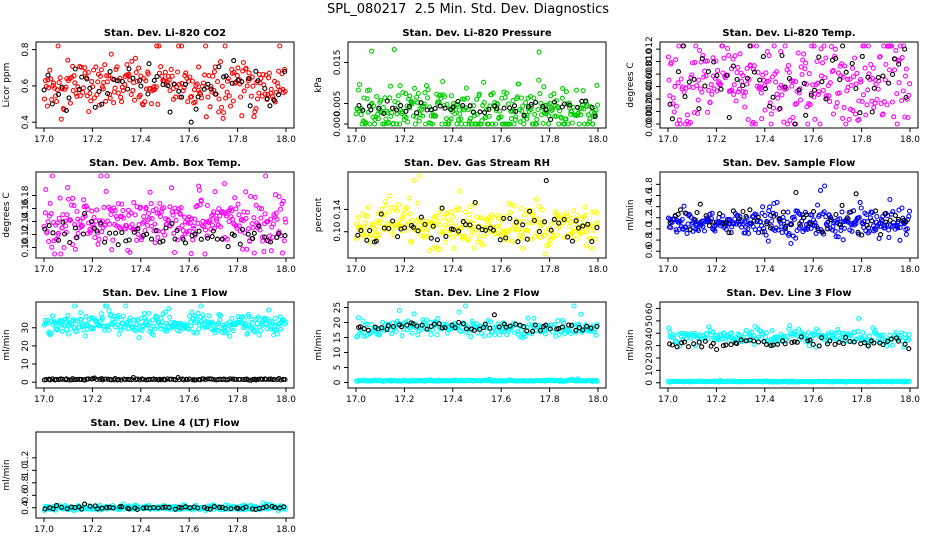 Image resolution: width=936 pixels, height=540 pixels. Describe the element at coordinates (356, 400) in the screenshot. I see `x-tick-label: 17.0` at that location.